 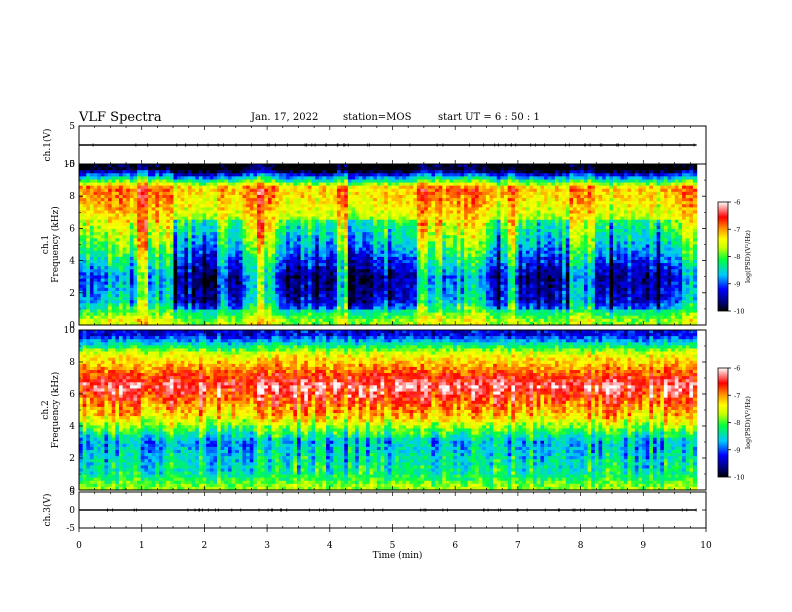 I want to click on y-axis-label: ch.1, so click(x=46, y=244).